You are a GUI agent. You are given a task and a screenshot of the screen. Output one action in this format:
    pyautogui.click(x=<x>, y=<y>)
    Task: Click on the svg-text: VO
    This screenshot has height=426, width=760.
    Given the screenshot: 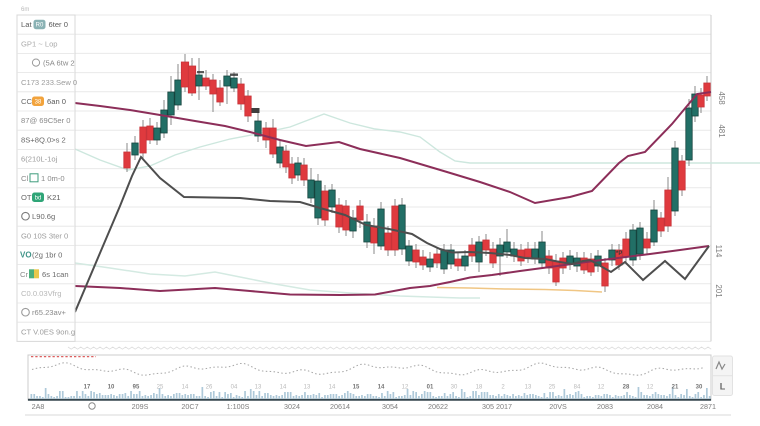 What is the action you would take?
    pyautogui.click(x=26, y=255)
    